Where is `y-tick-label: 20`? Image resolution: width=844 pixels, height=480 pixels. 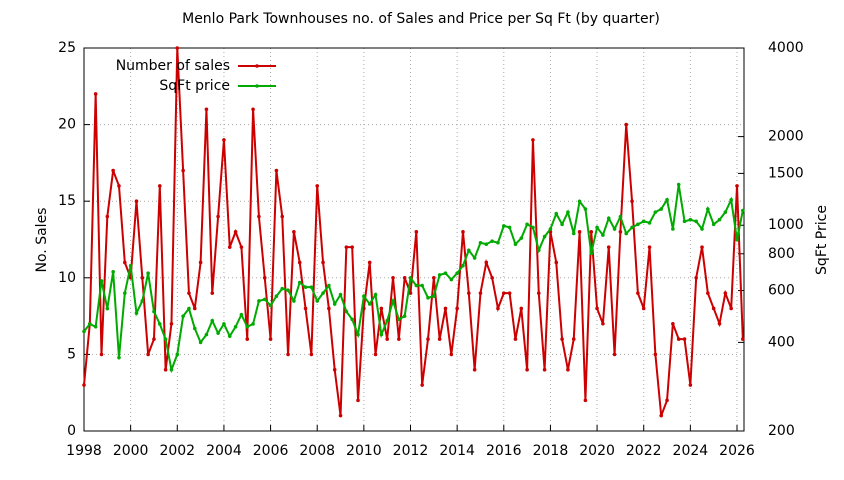 y-tick-label: 20 is located at coordinates (67, 125).